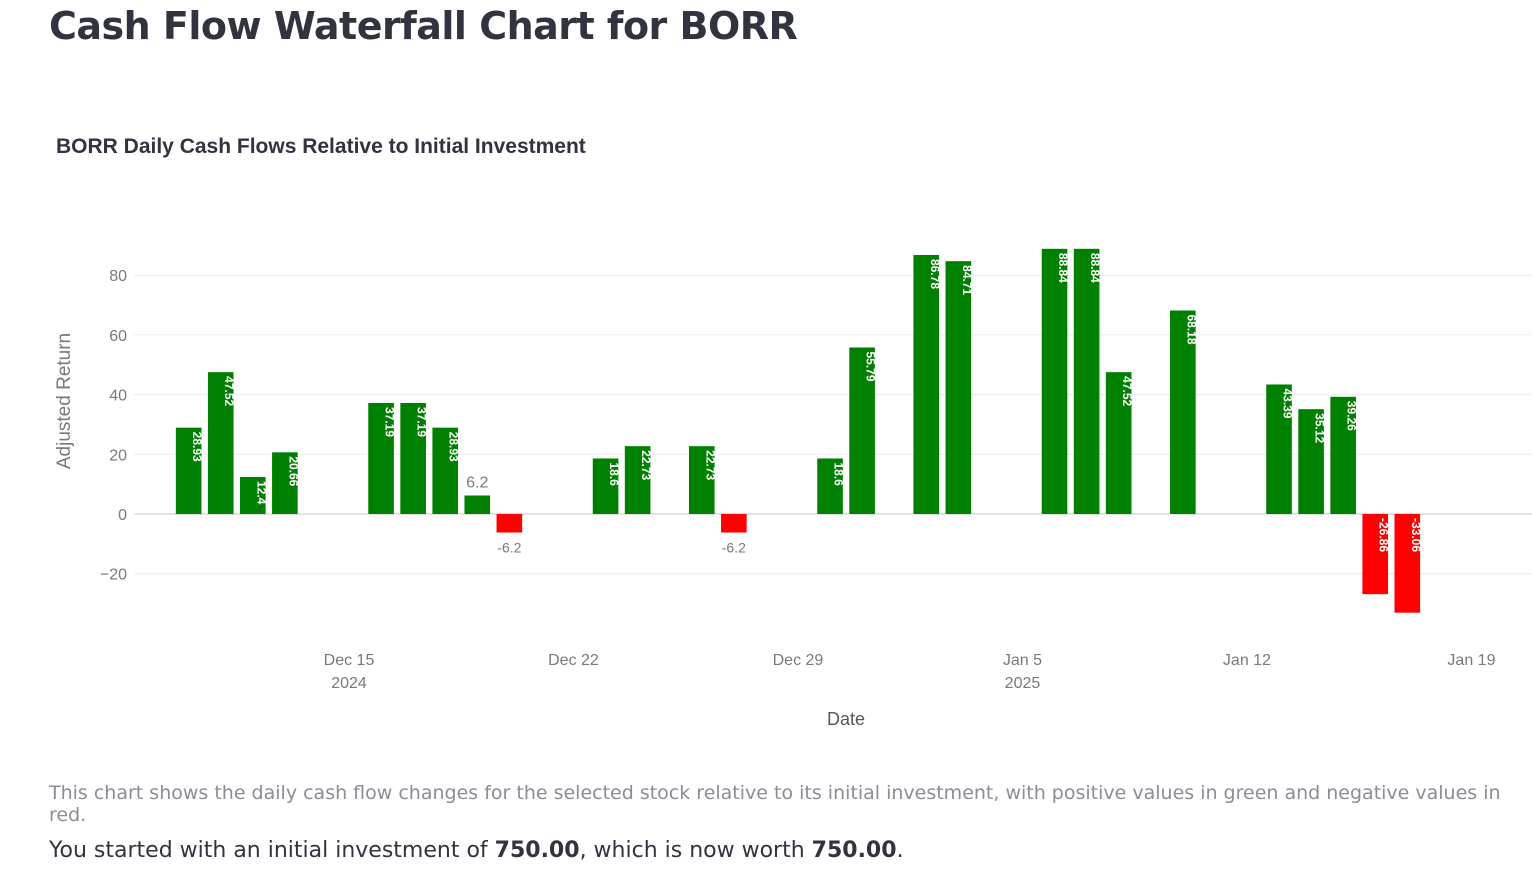  What do you see at coordinates (1191, 329) in the screenshot?
I see `bar-value-label: 68.18` at bounding box center [1191, 329].